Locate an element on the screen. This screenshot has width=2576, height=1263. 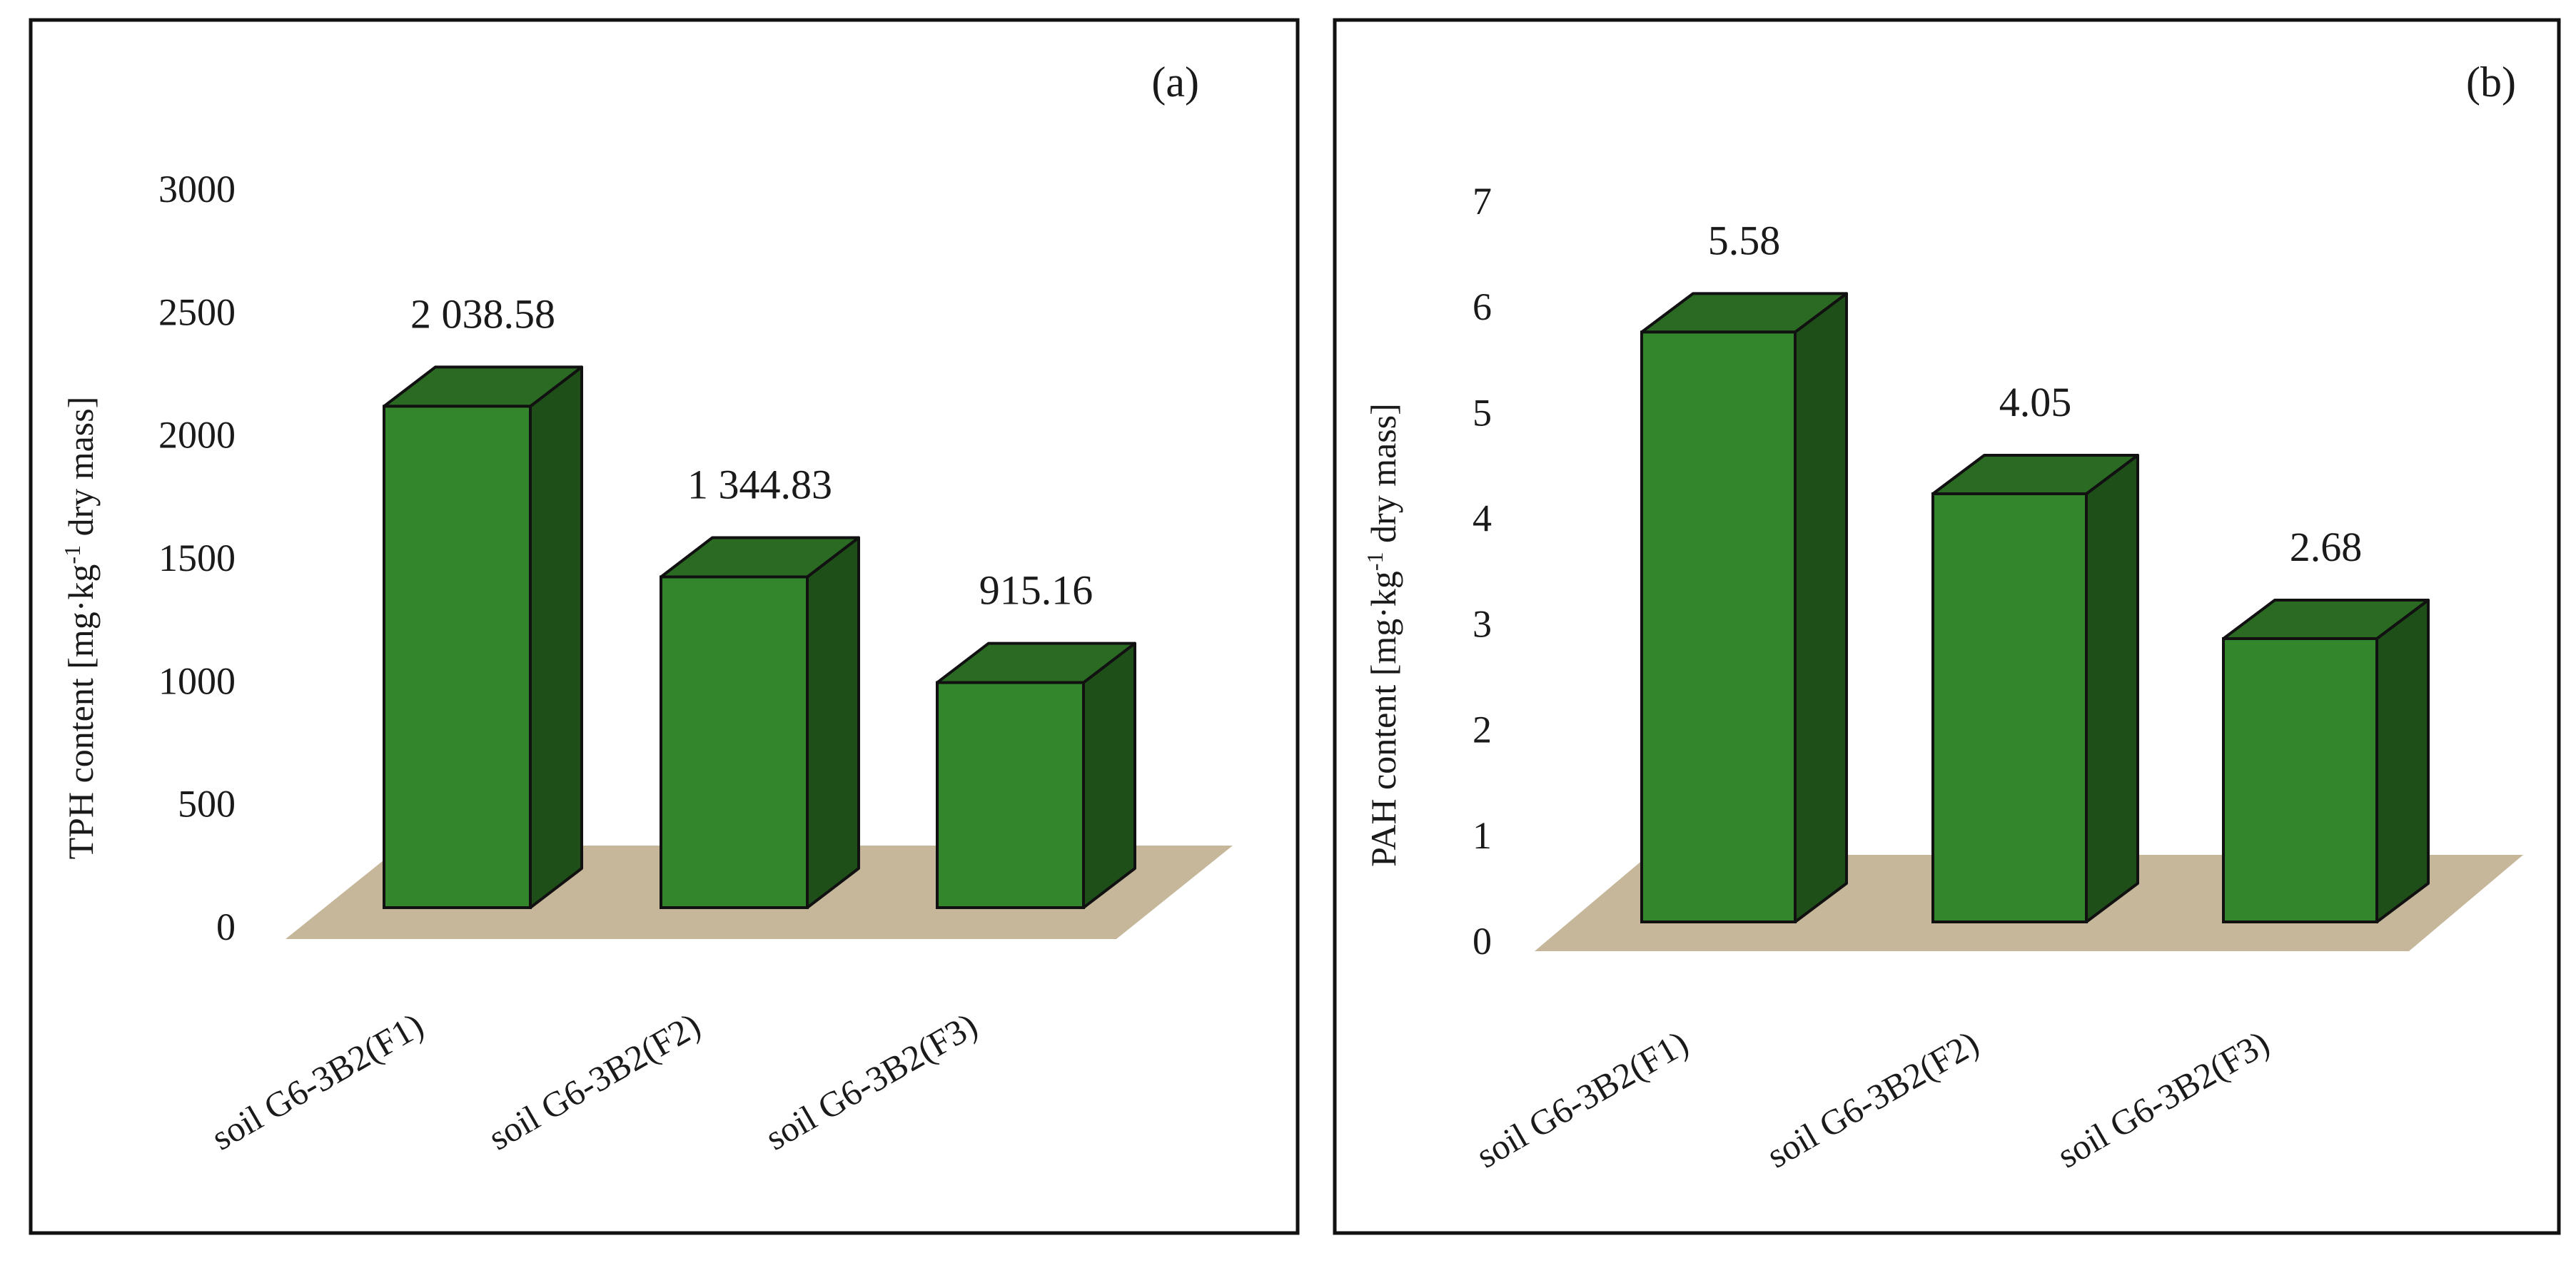
panel-b-y-axis-title-sup: -1 is located at coordinates (1375, 561).